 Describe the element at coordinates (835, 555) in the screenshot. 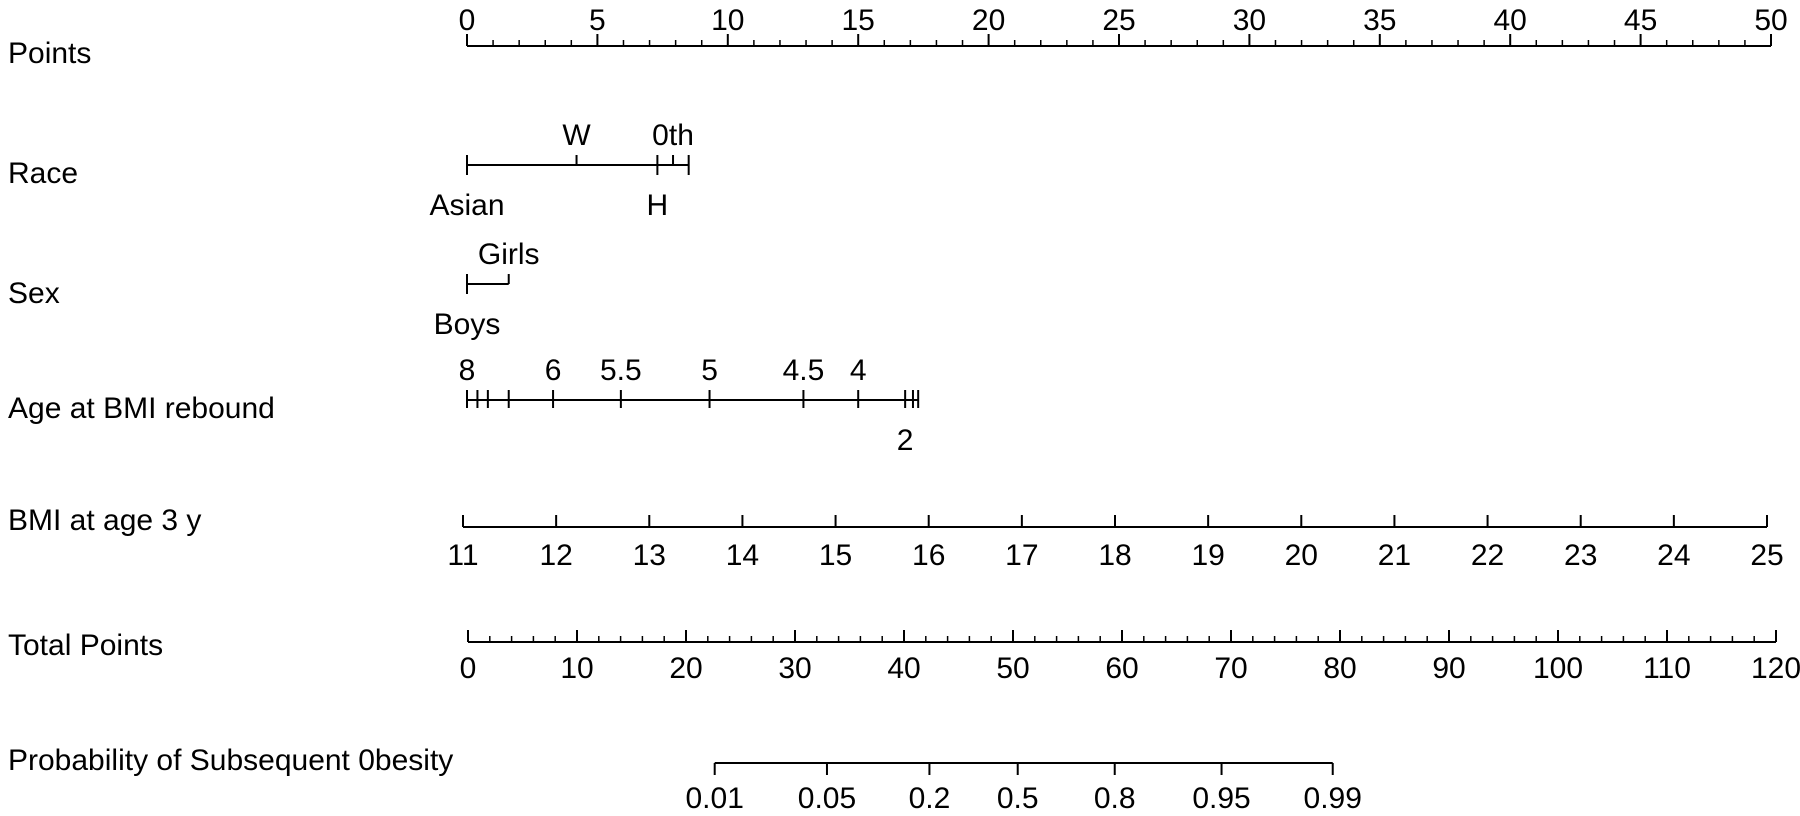

I see `bmi3-tick-label: 15` at that location.